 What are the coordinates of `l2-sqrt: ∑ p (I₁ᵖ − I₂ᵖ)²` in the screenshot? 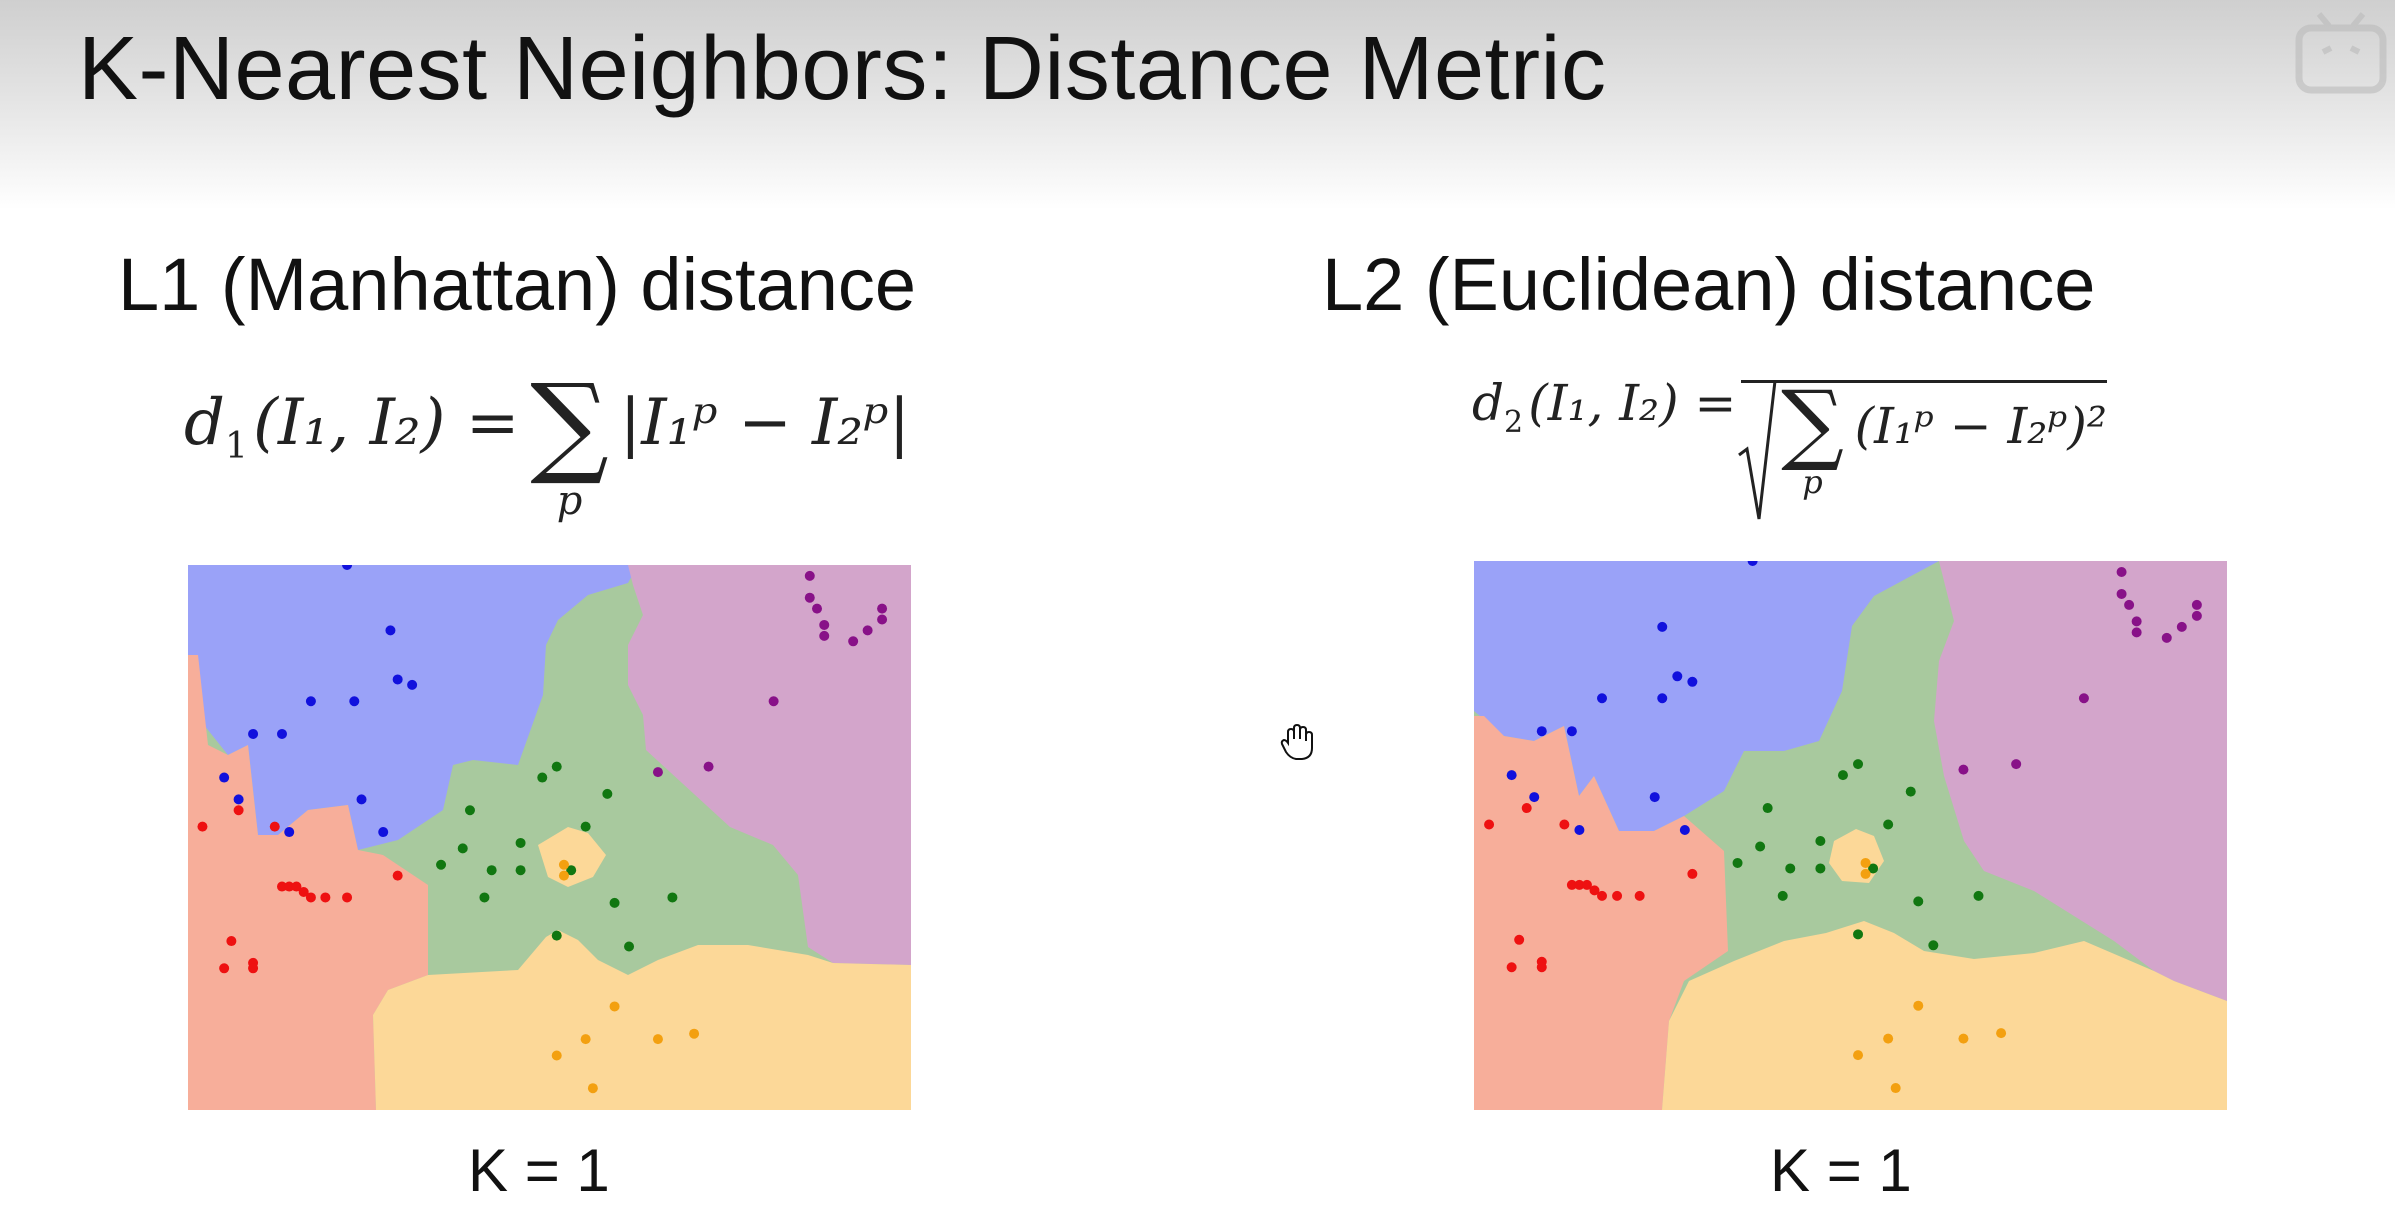 It's located at (1922, 445).